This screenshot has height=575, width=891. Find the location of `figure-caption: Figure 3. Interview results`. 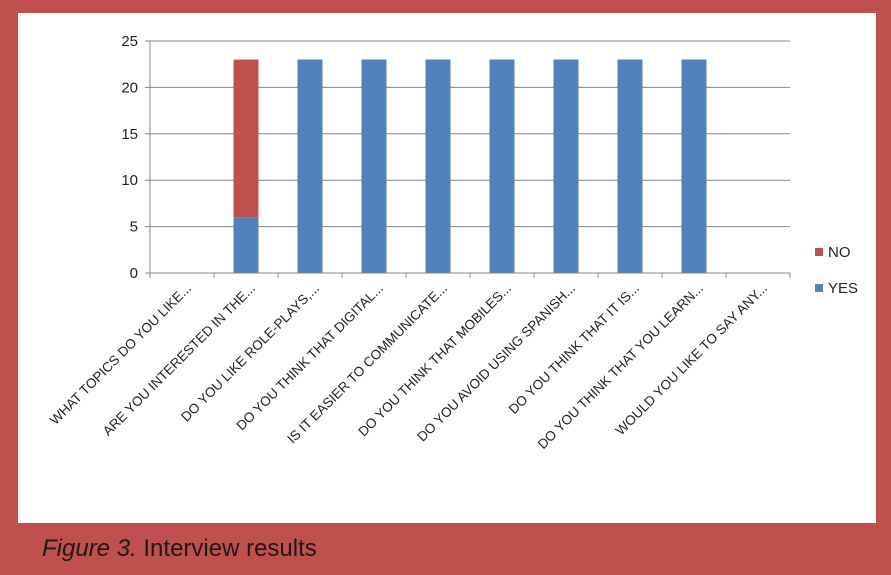

figure-caption: Figure 3. Interview results is located at coordinates (179, 549).